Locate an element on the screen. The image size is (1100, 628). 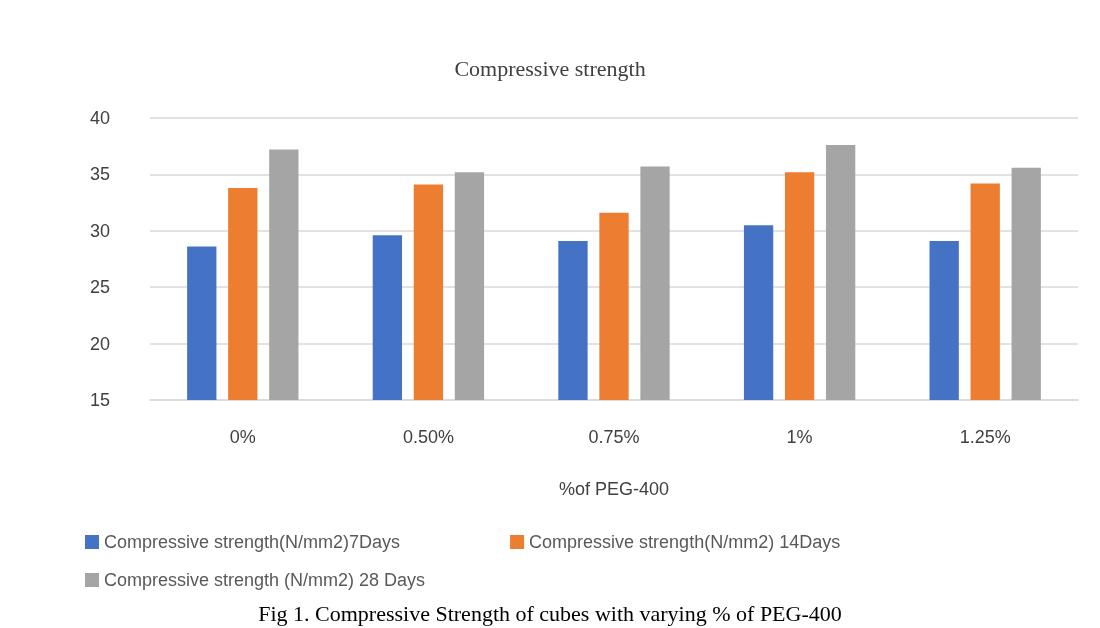
chart-title: Compressive strength is located at coordinates (550, 68).